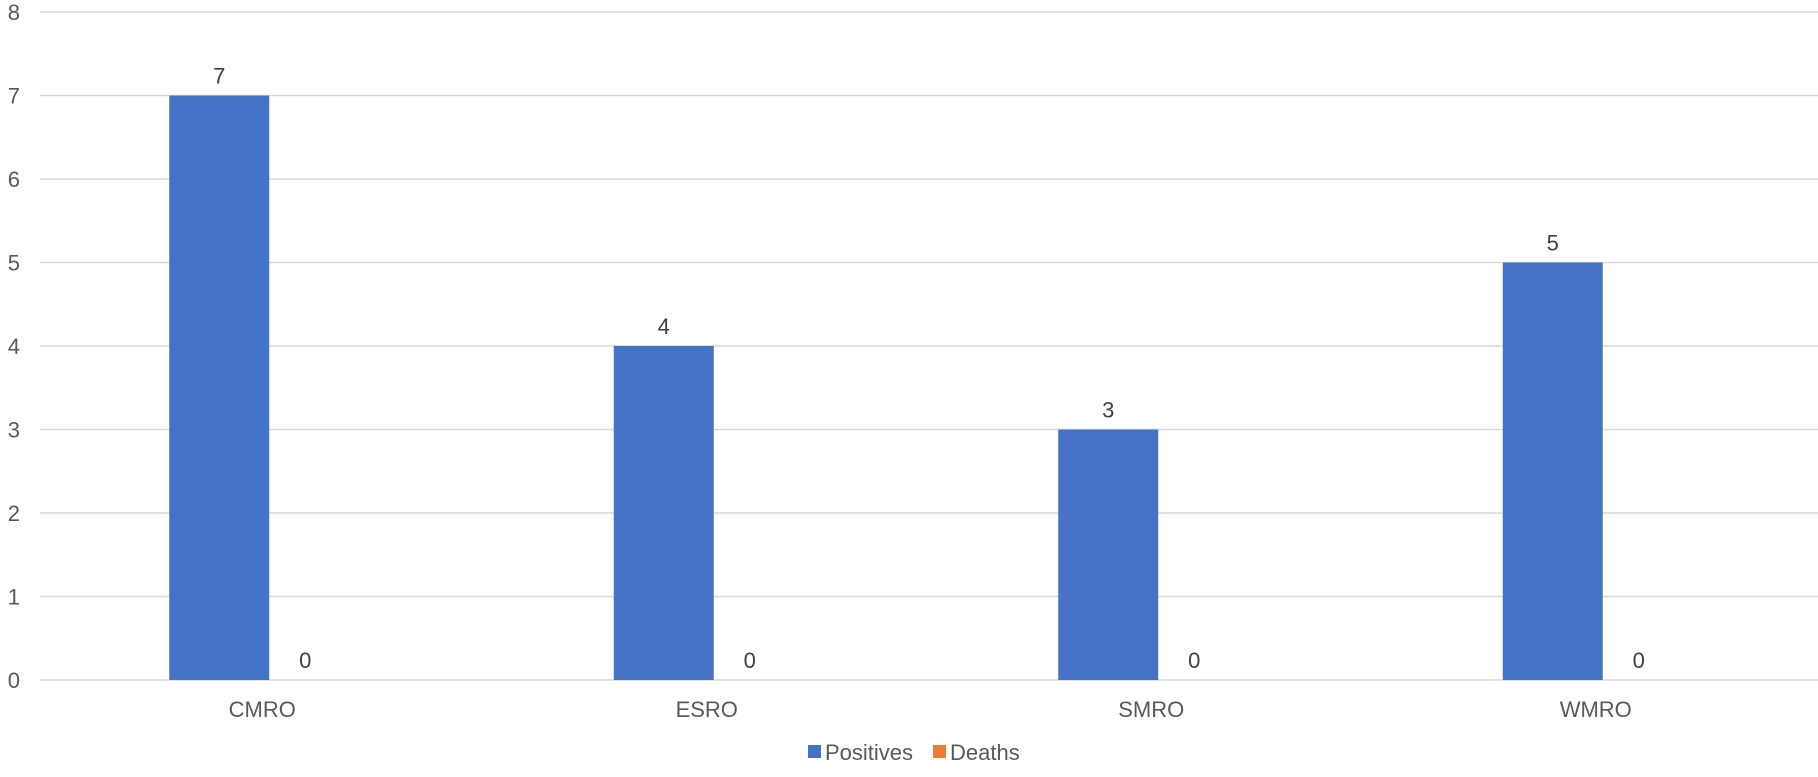 This screenshot has width=1818, height=777. I want to click on legend-label-deaths: Deaths, so click(985, 752).